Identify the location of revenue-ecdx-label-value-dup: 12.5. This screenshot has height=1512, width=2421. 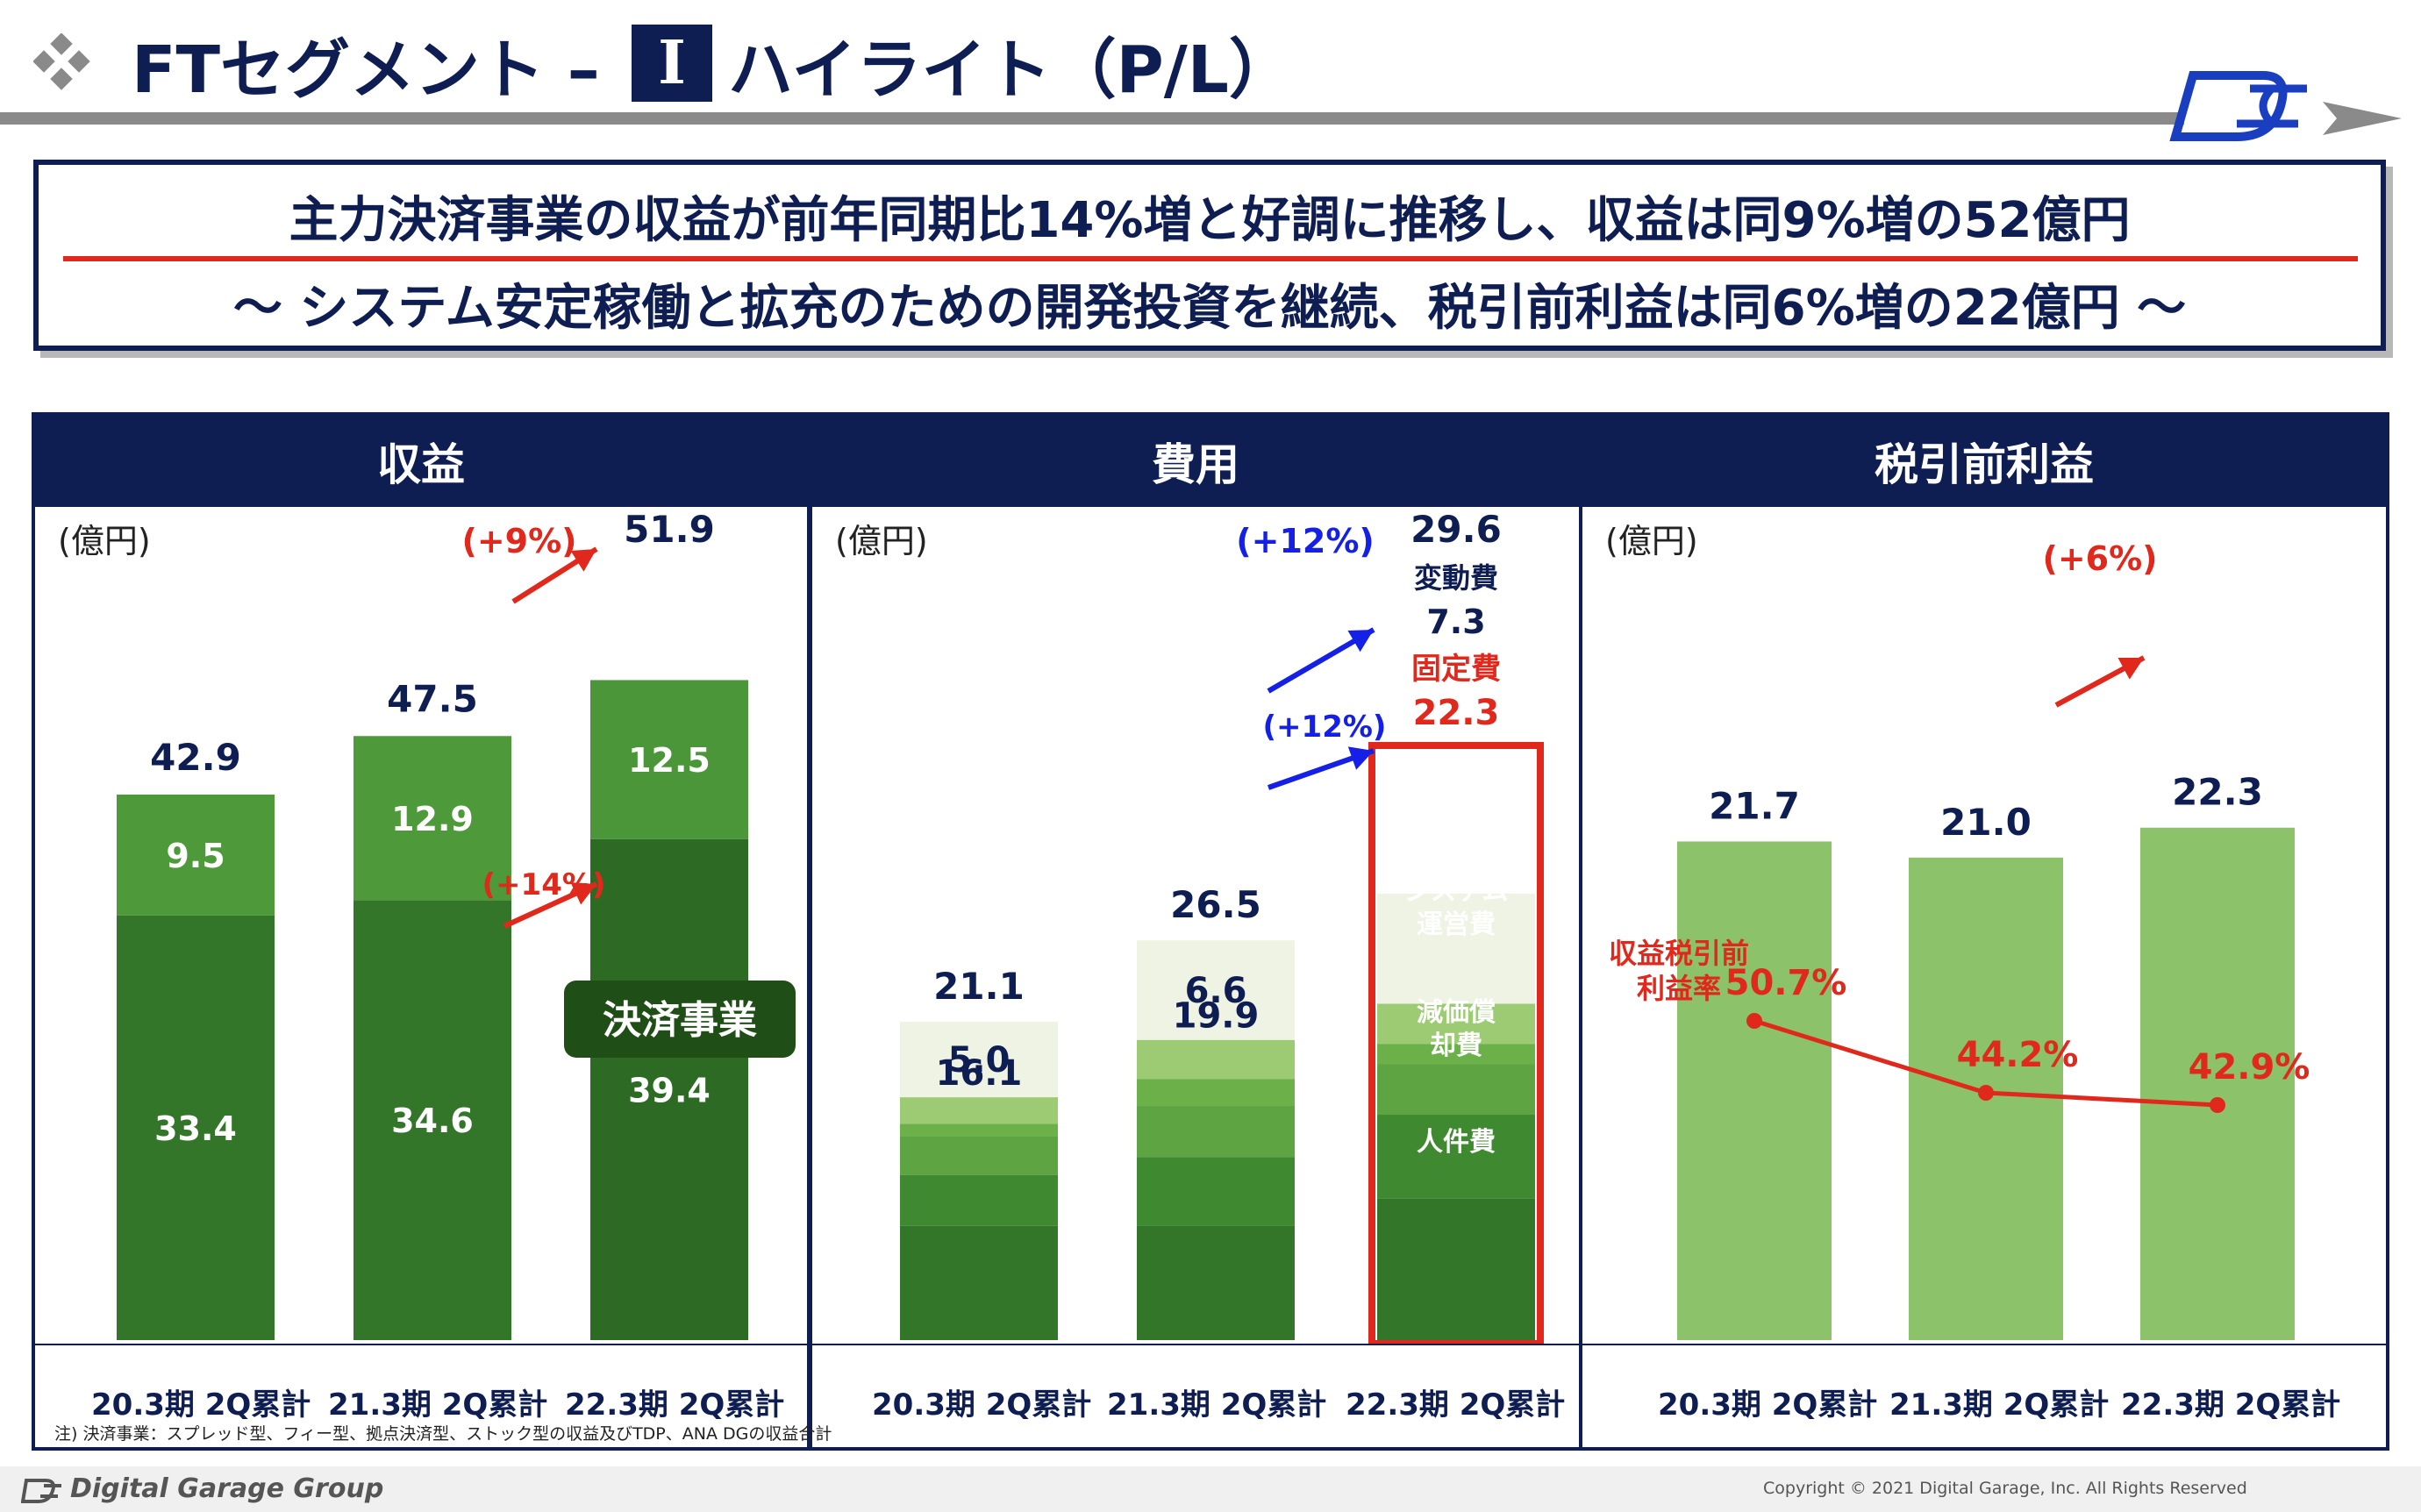
(670, 652).